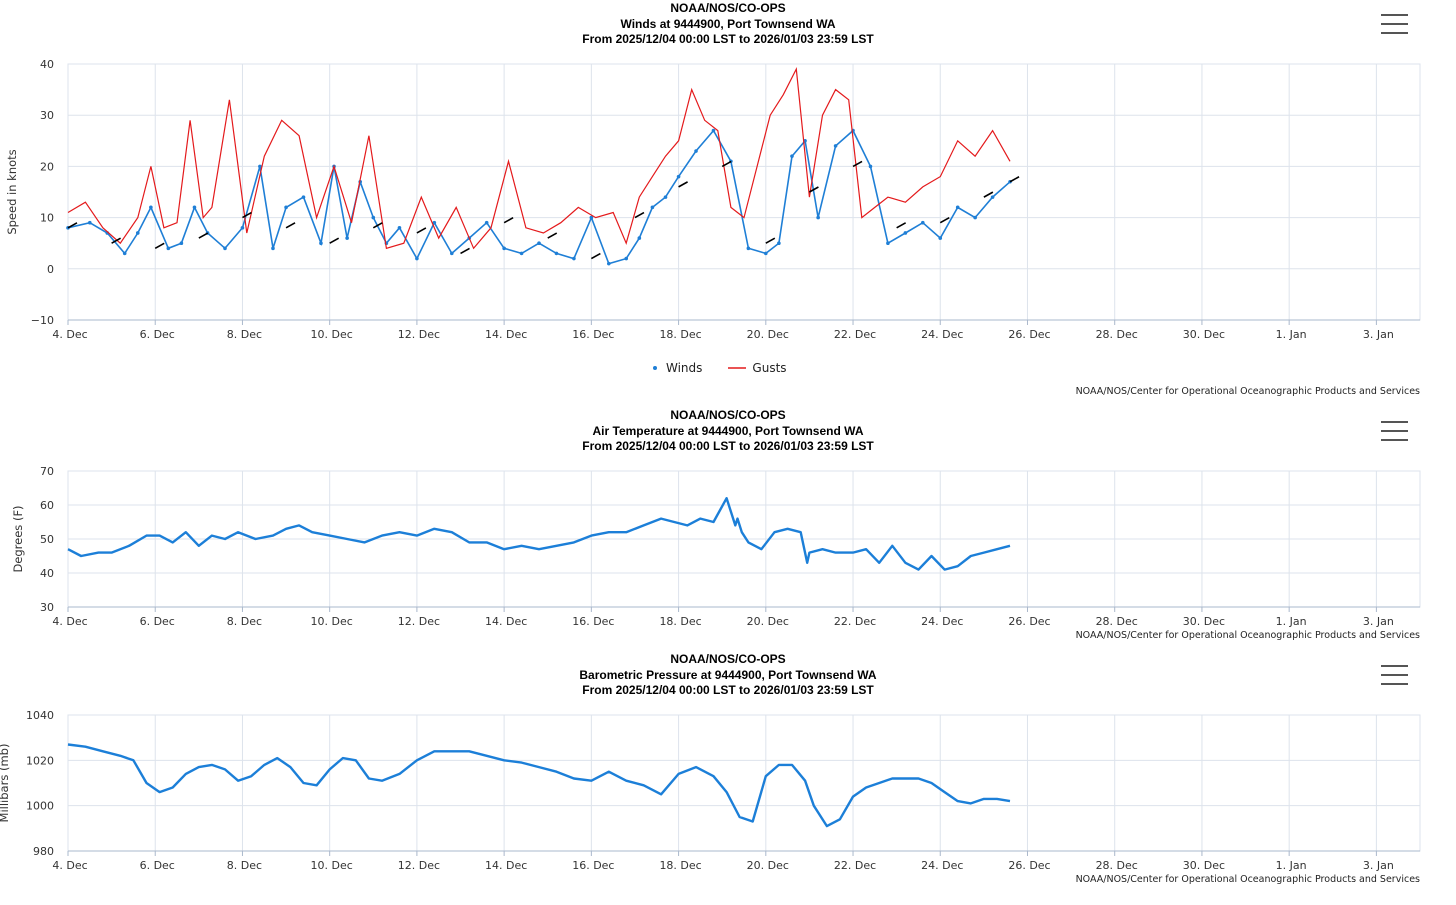 This screenshot has width=1456, height=905. I want to click on y-tick-label: 40, so click(47, 573).